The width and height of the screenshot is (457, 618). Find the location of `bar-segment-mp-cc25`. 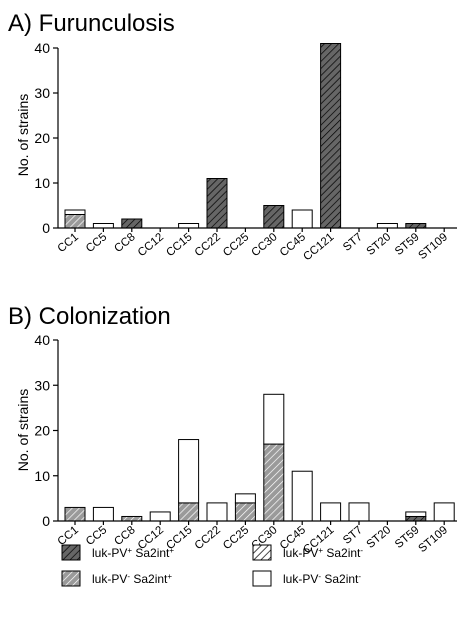

bar-segment-mp-cc25 is located at coordinates (245, 512).